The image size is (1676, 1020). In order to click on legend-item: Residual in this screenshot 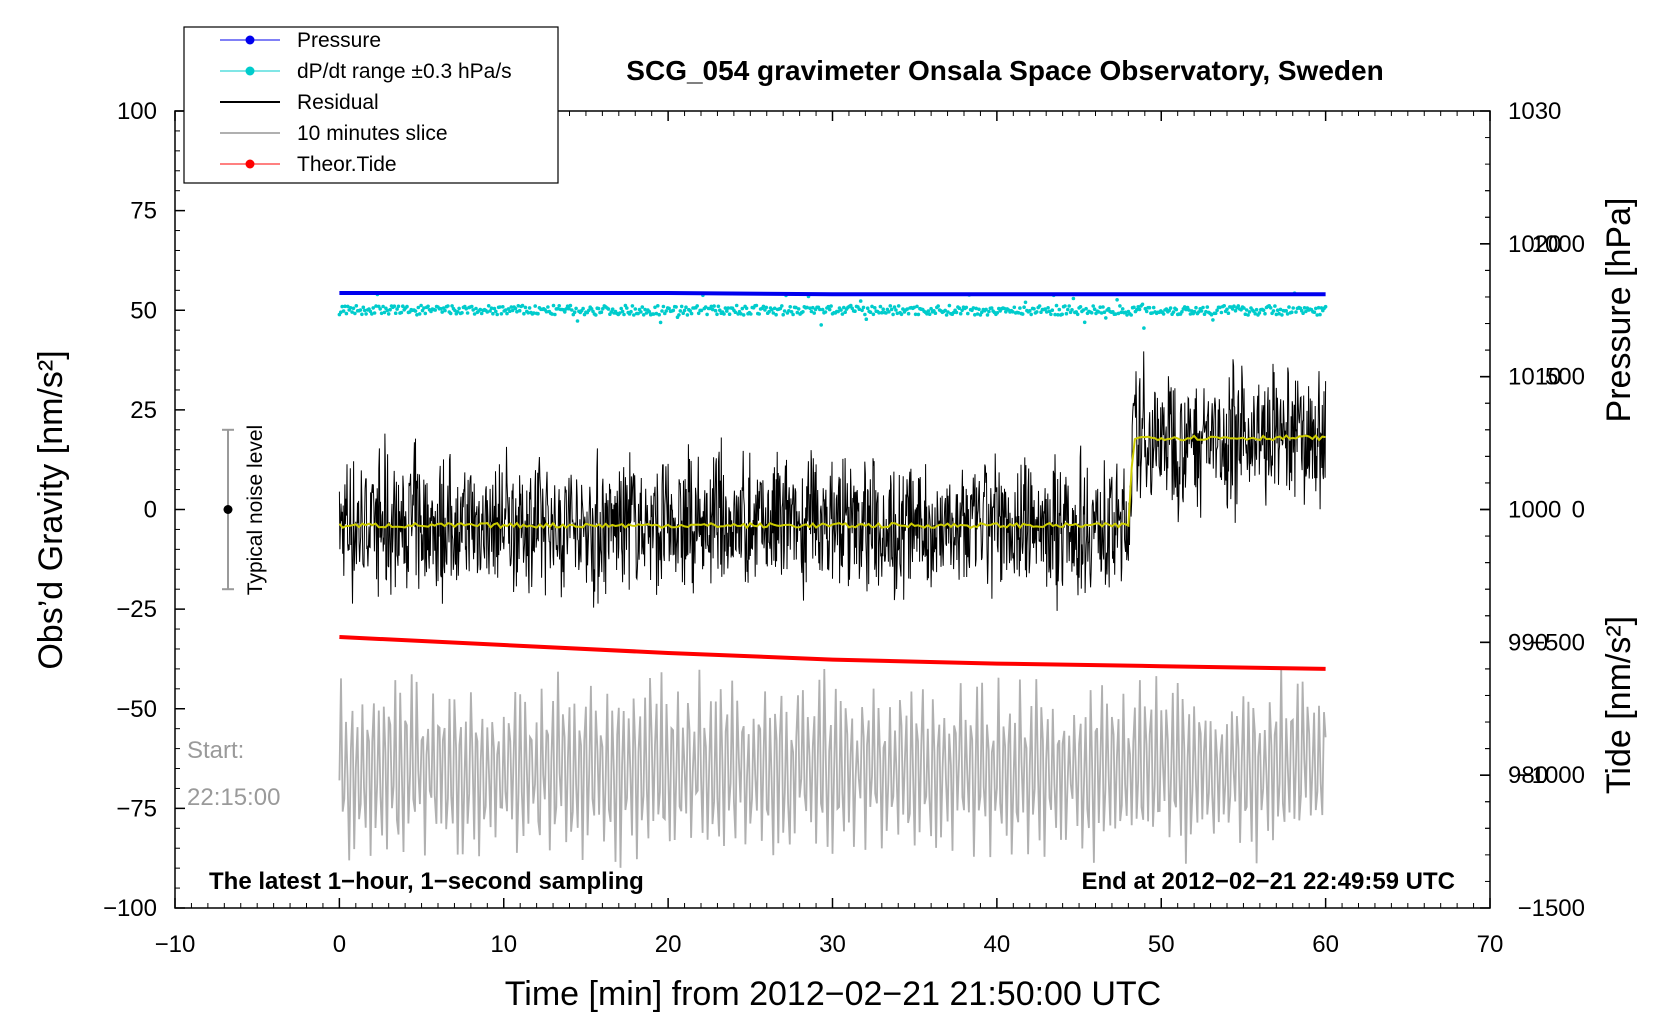, I will do `click(299, 102)`.